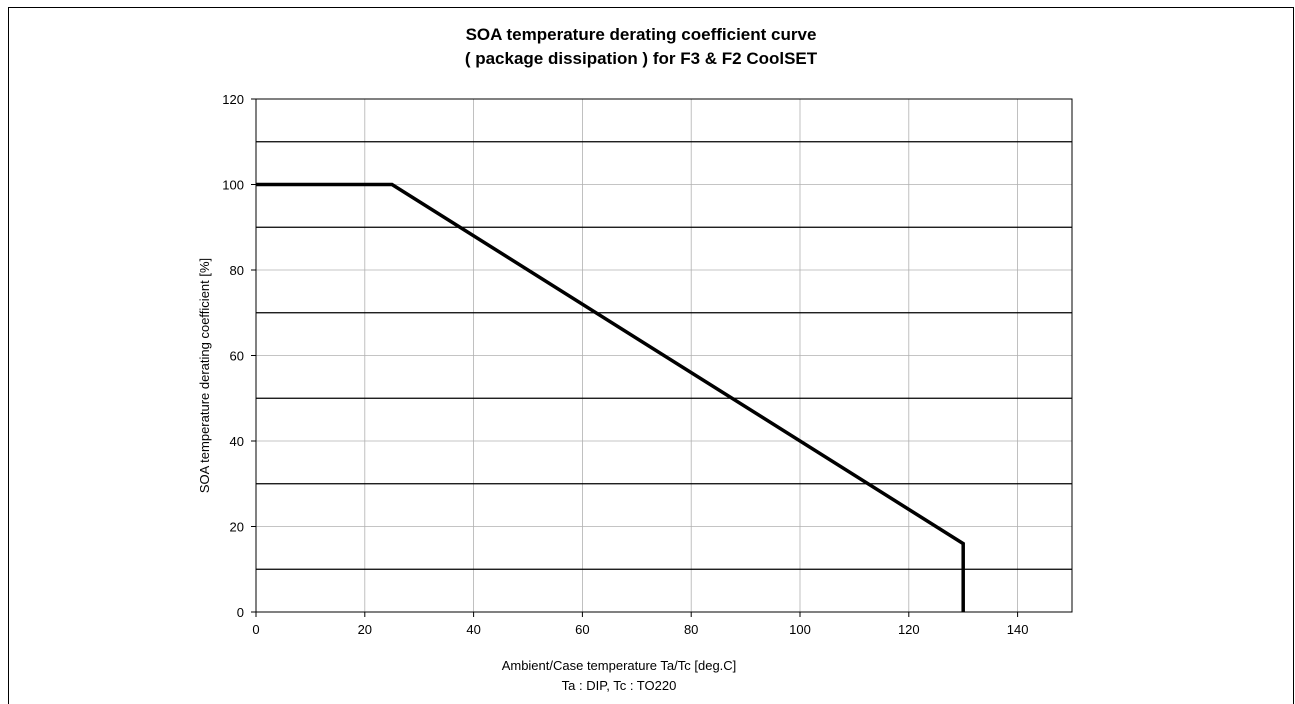 The height and width of the screenshot is (704, 1295). What do you see at coordinates (800, 629) in the screenshot?
I see `x-tick-label: 100` at bounding box center [800, 629].